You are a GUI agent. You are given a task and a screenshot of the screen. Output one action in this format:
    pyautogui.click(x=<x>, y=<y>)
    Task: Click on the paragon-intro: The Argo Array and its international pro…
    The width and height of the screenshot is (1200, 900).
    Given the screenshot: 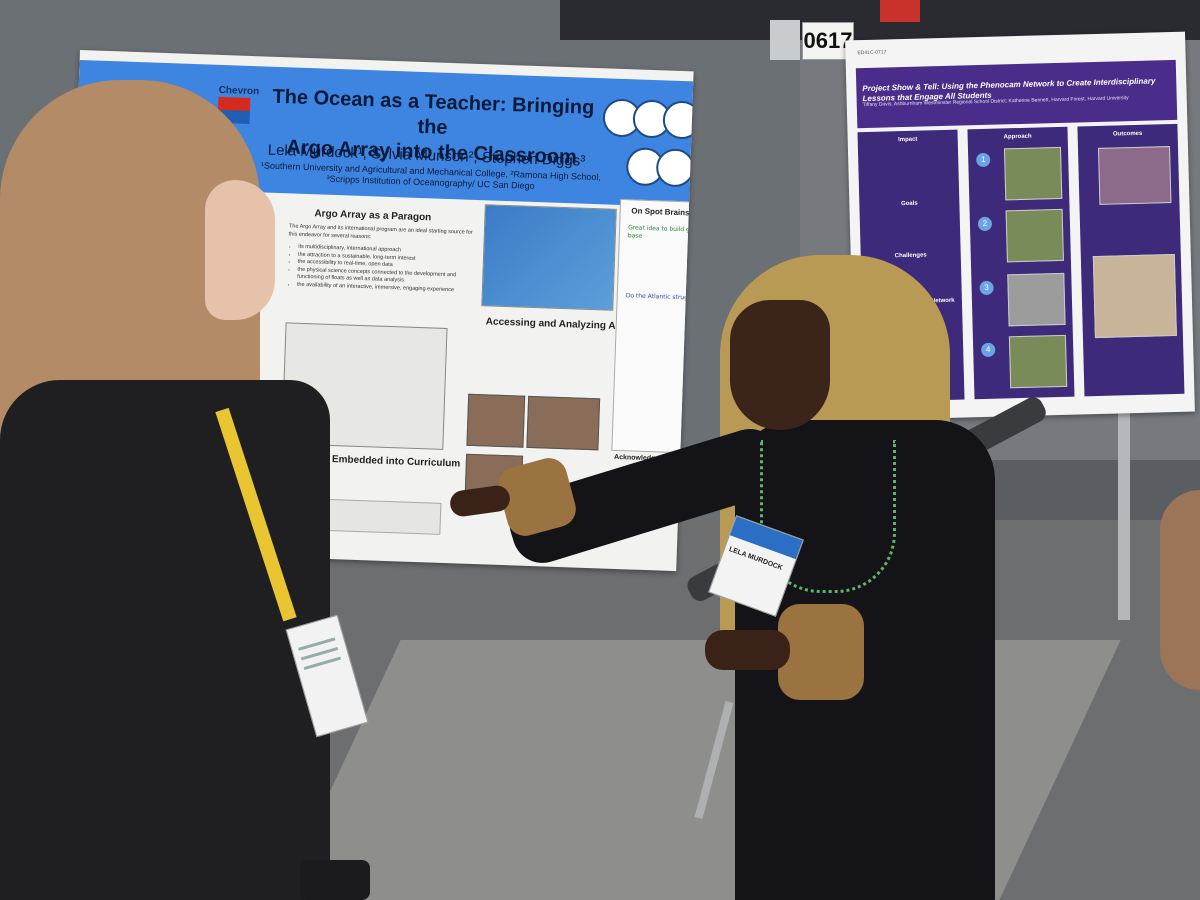 What is the action you would take?
    pyautogui.click(x=380, y=231)
    